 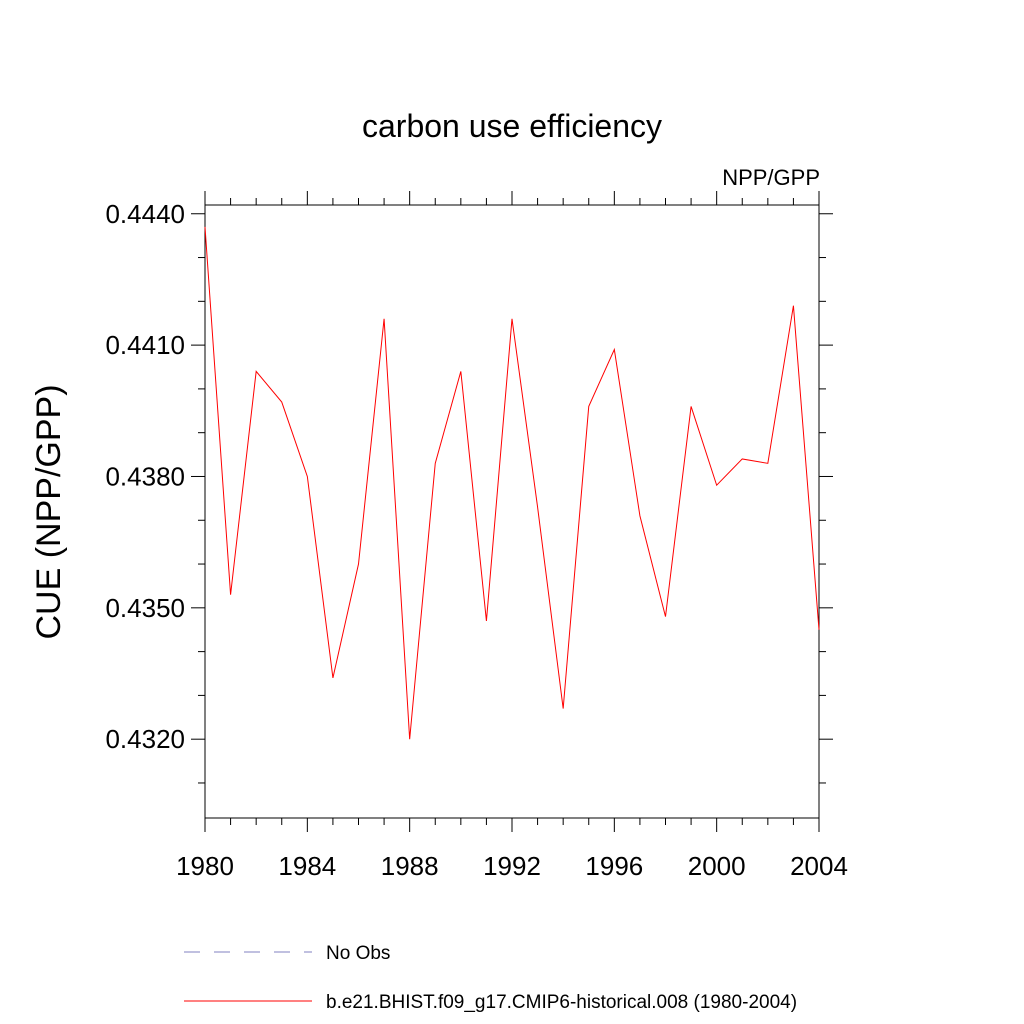 I want to click on y-tick-label: 0.4380, so click(x=145, y=476).